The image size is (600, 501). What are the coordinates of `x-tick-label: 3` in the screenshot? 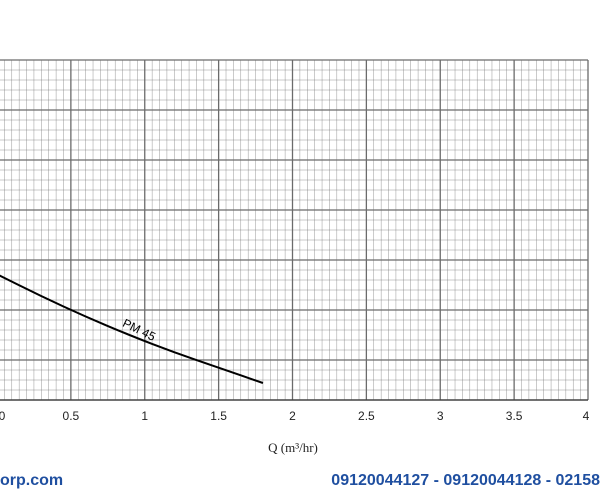 It's located at (440, 416).